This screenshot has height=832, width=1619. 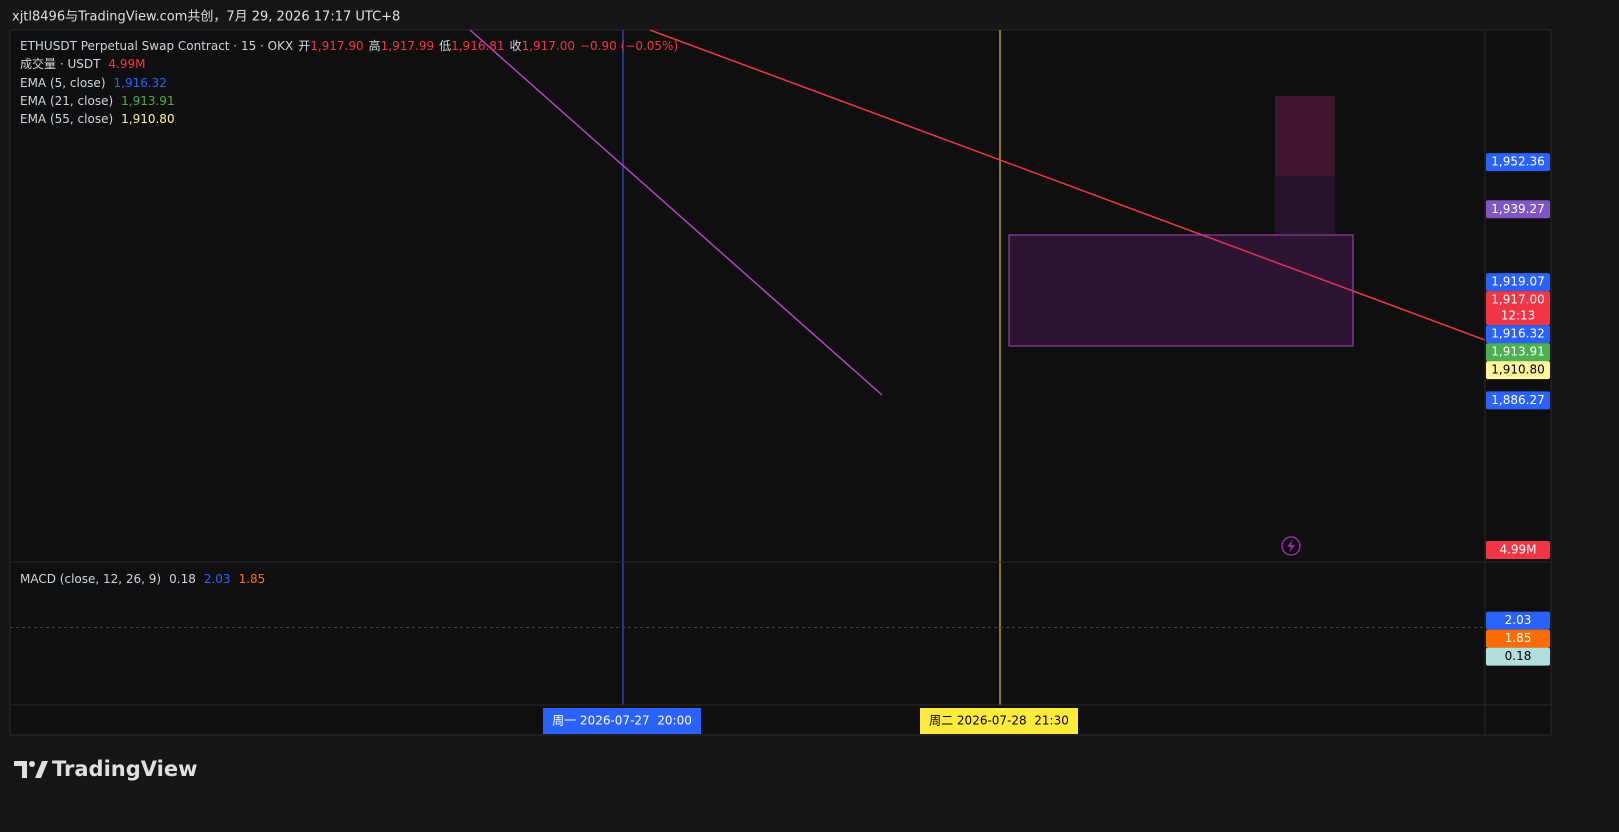 I want to click on price-tag: 1,916.32, so click(x=1518, y=334).